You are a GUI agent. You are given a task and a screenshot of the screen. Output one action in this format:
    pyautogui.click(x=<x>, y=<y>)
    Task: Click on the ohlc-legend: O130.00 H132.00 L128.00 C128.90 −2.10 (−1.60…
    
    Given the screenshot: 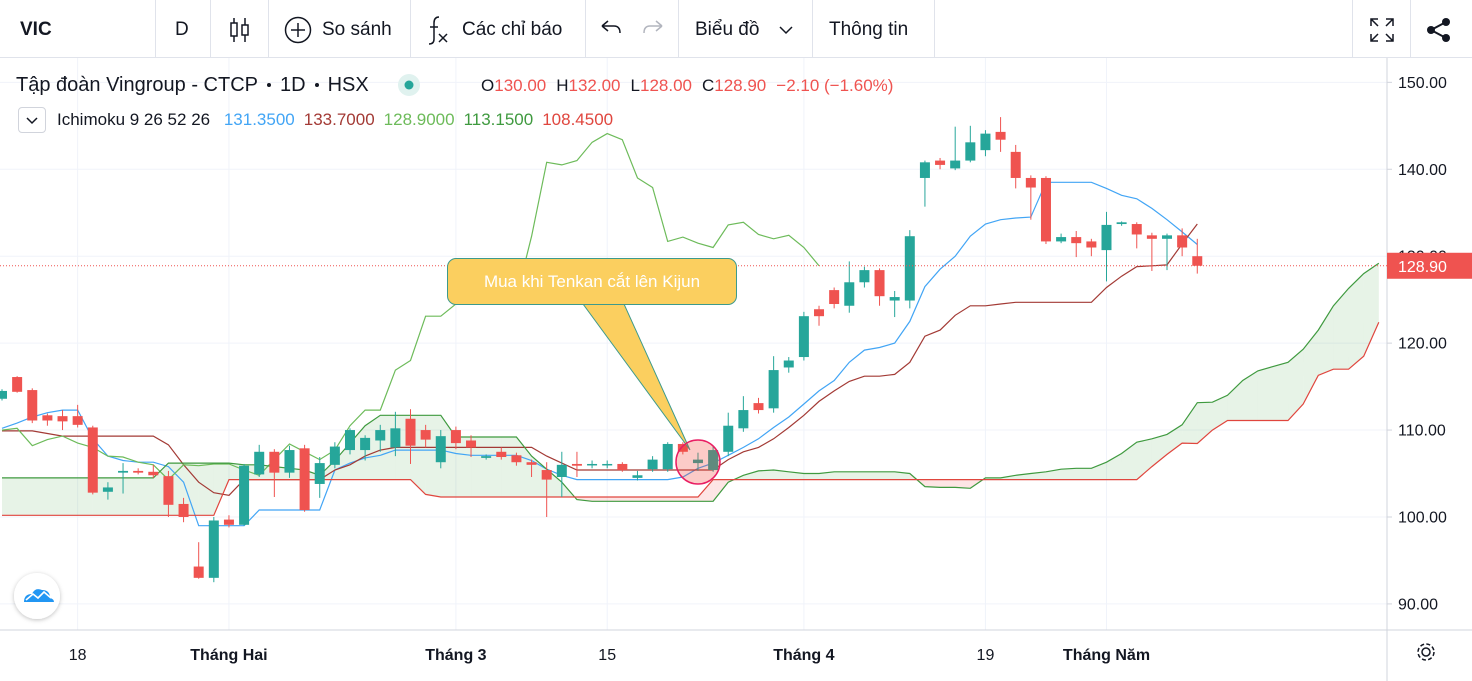 What is the action you would take?
    pyautogui.click(x=687, y=86)
    